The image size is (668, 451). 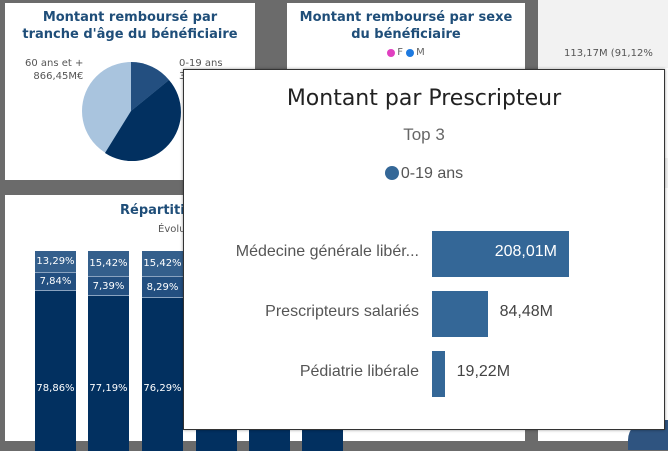 I want to click on legend-dot-m, so click(x=410, y=53).